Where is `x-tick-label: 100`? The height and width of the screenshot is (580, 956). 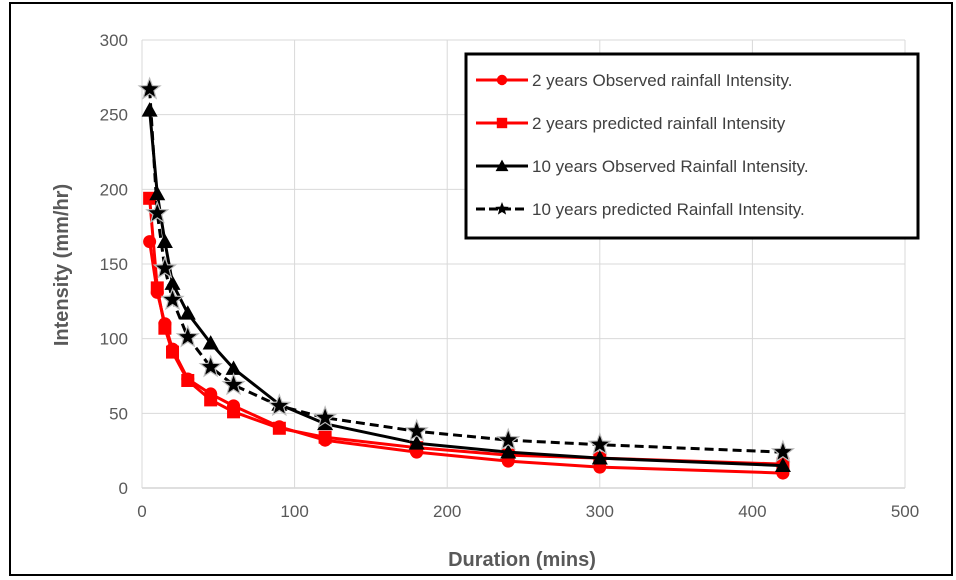
x-tick-label: 100 is located at coordinates (294, 511).